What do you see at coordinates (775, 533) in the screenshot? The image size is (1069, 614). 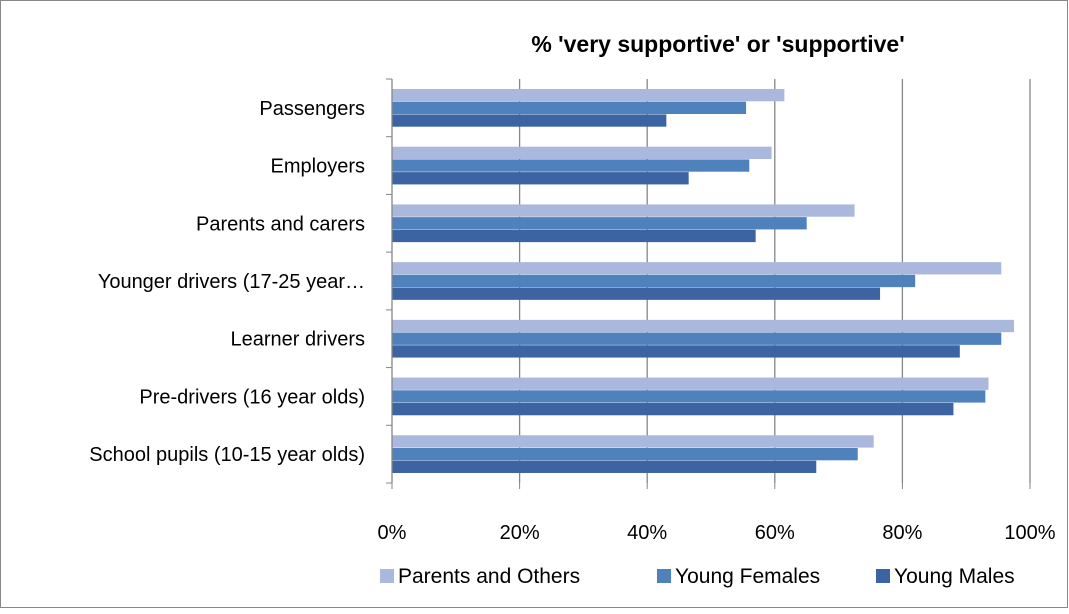 I see `x-tick-label: 60%` at bounding box center [775, 533].